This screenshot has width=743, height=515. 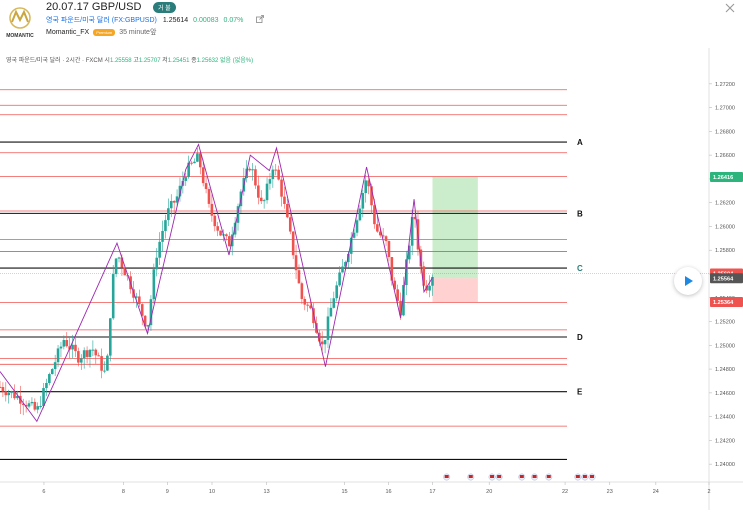 What do you see at coordinates (123, 492) in the screenshot?
I see `x-tick-label: 8` at bounding box center [123, 492].